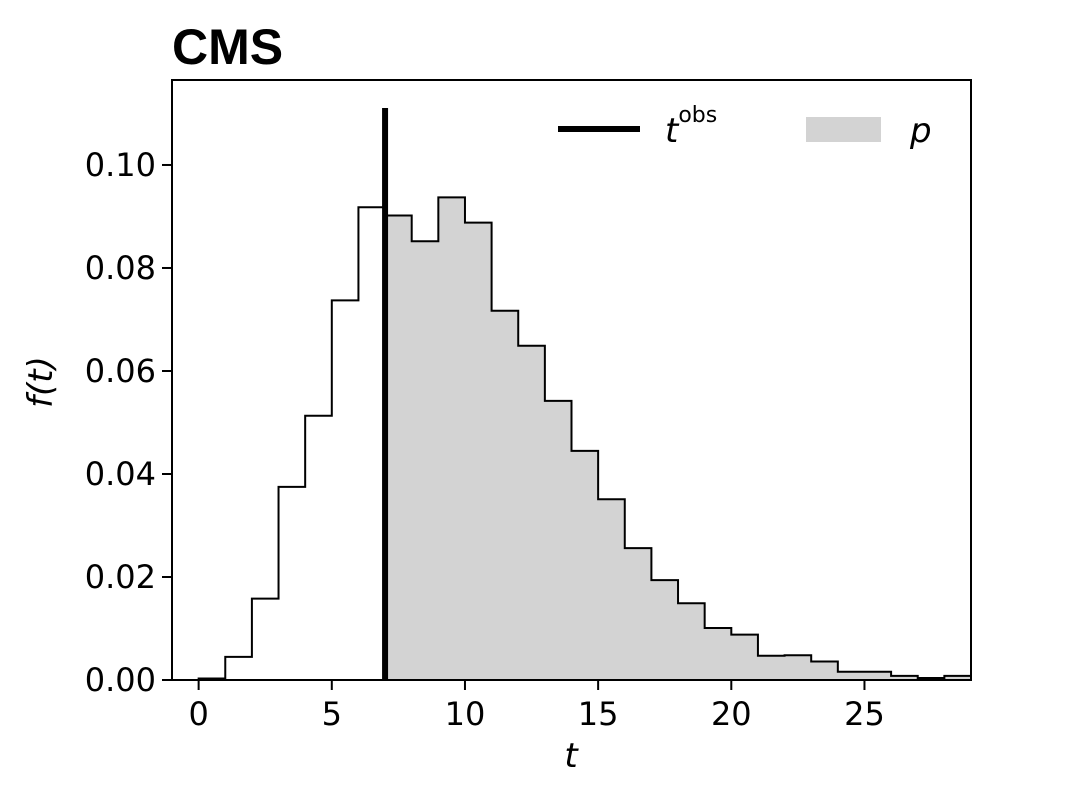  I want to click on x-tick-label: 10, so click(465, 714).